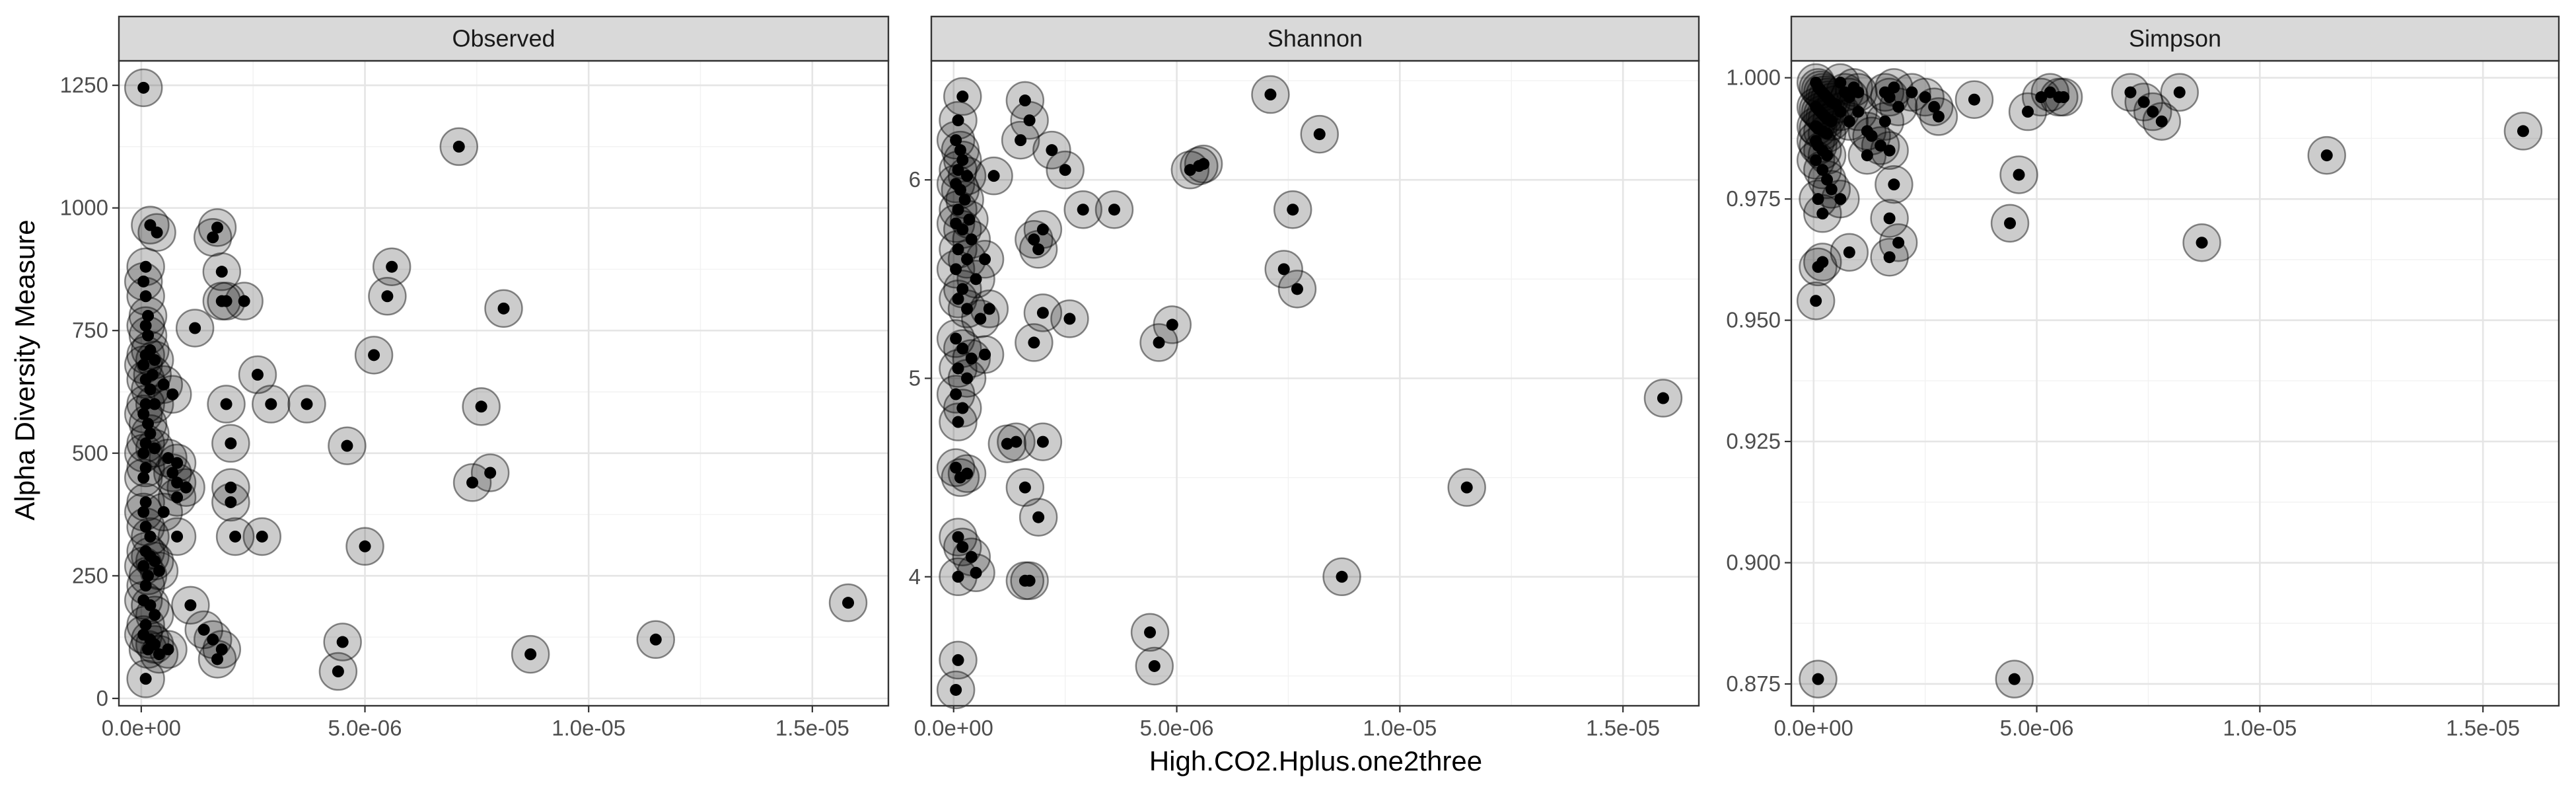  I want to click on y-tick-label: 6, so click(915, 180).